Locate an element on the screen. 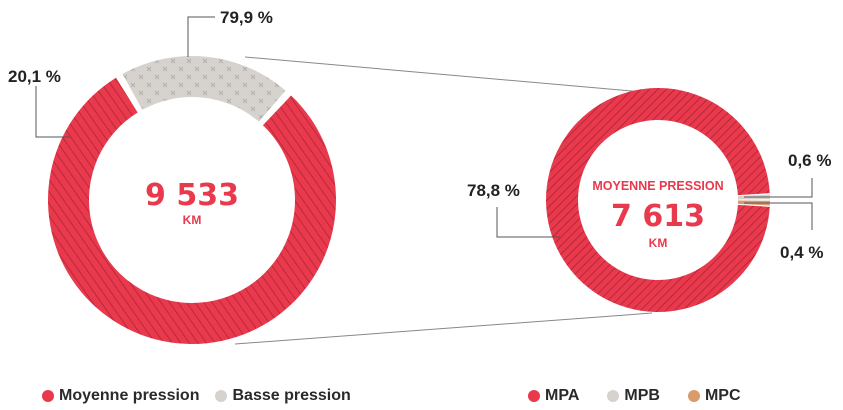  legend-item-mpb: MPB is located at coordinates (633, 396).